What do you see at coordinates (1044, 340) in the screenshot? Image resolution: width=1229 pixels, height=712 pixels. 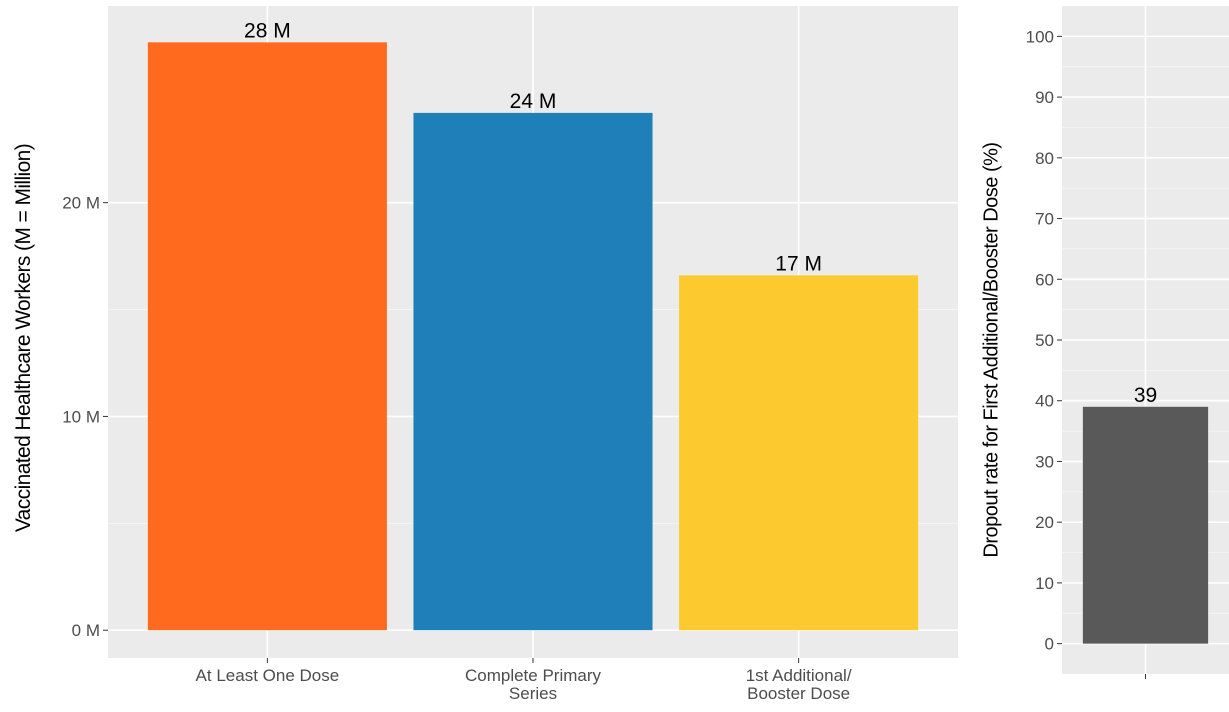 I see `right-y-tick-label: 50` at bounding box center [1044, 340].